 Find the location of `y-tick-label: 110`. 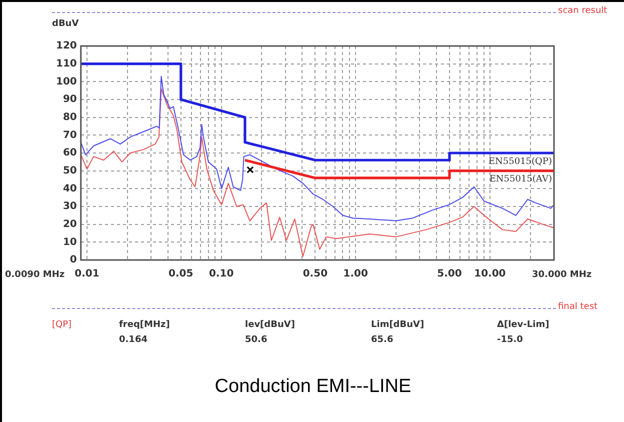

y-tick-label: 110 is located at coordinates (66, 64).